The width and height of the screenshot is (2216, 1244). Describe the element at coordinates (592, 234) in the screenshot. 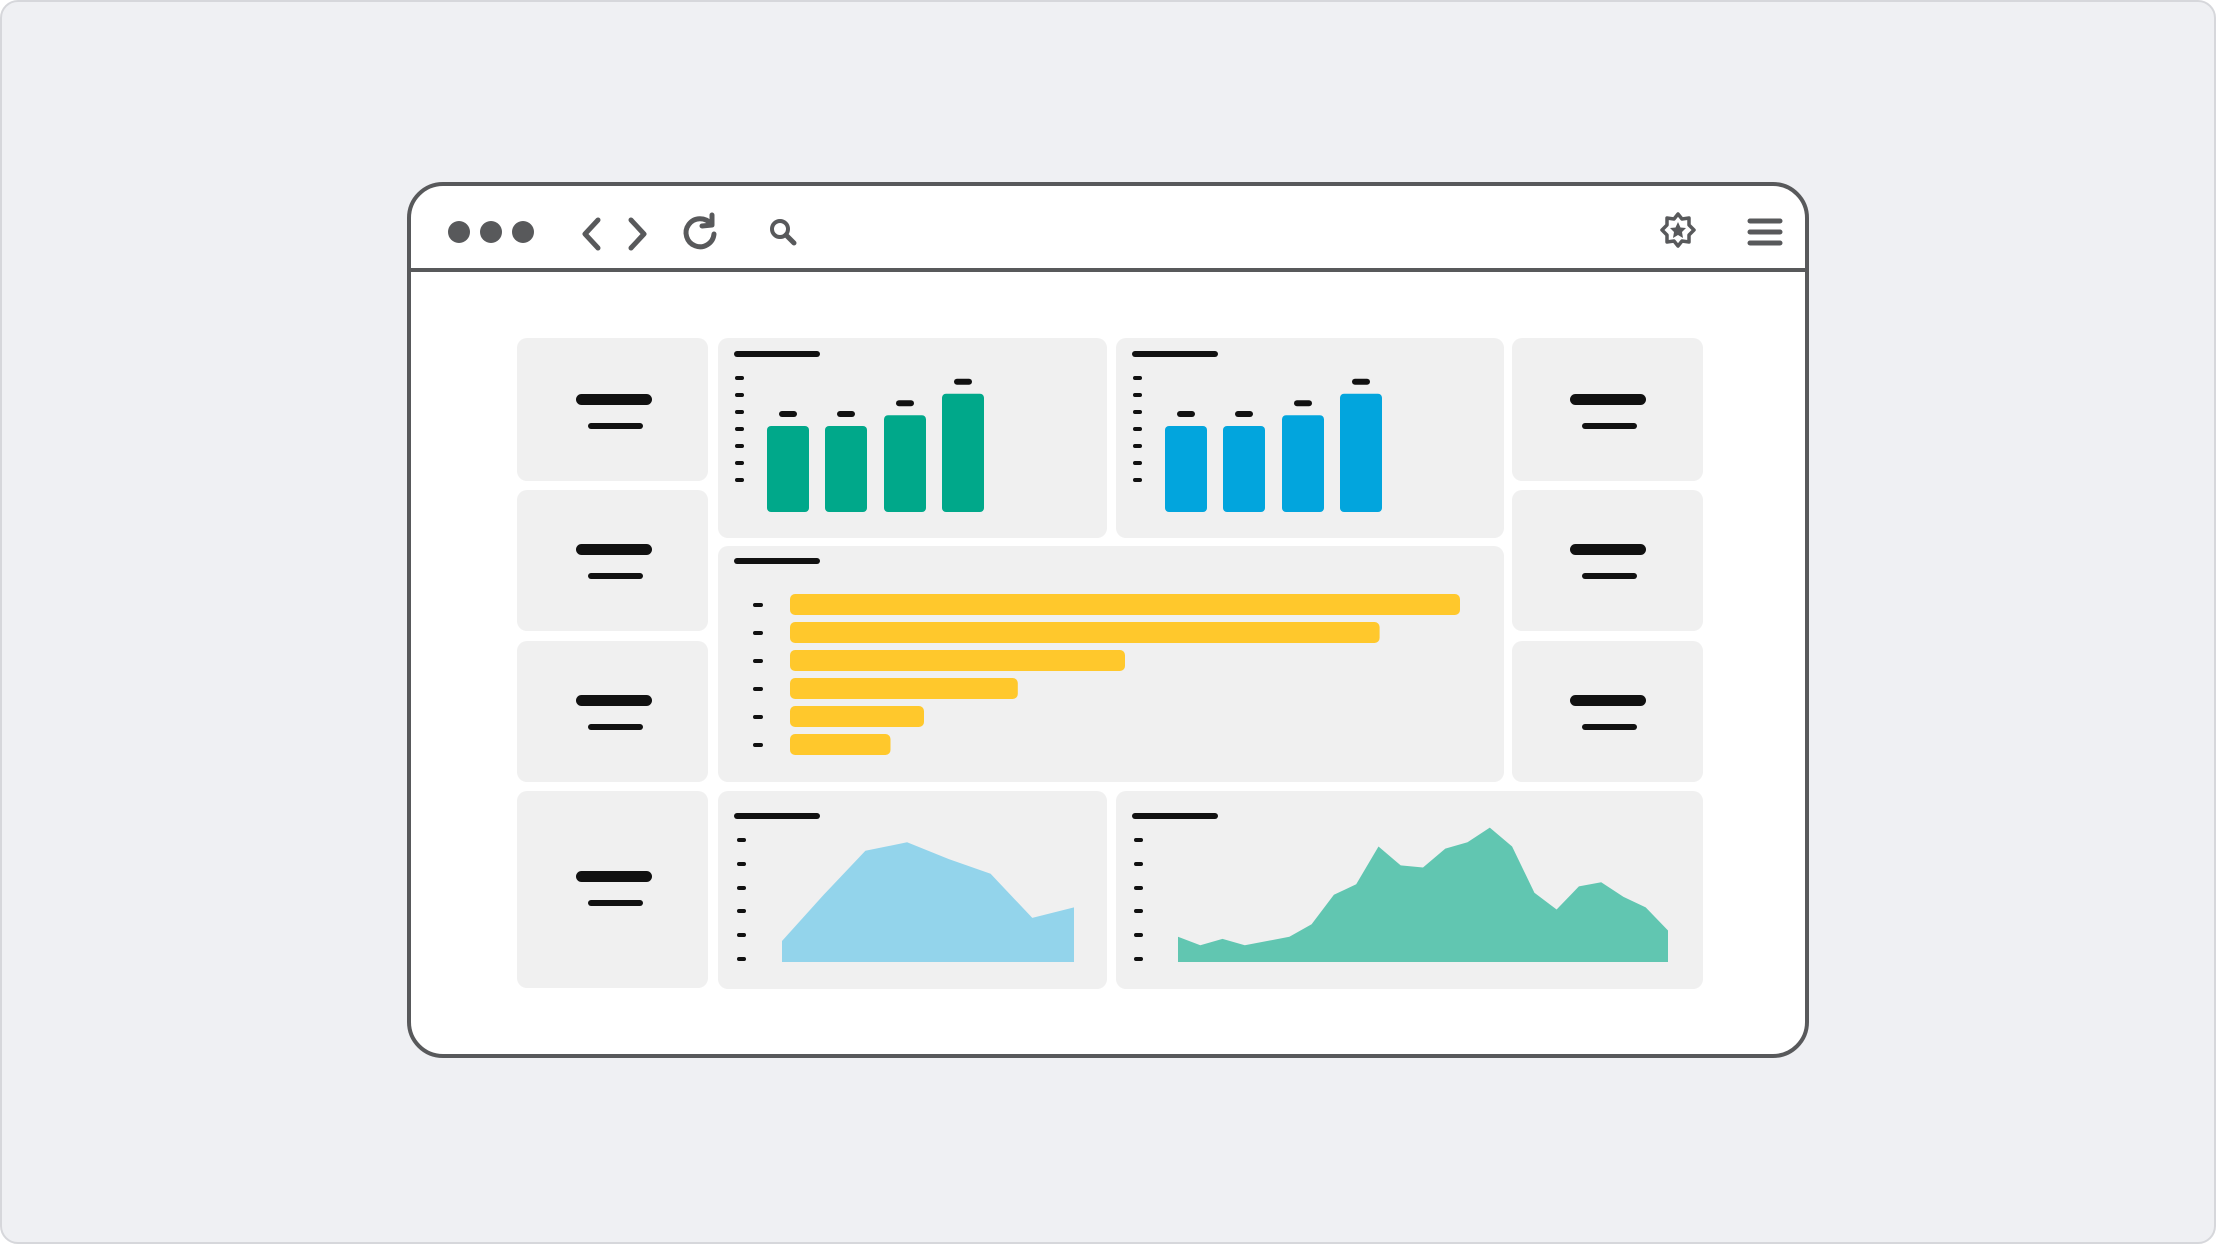

I see `chevron-left-icon` at that location.